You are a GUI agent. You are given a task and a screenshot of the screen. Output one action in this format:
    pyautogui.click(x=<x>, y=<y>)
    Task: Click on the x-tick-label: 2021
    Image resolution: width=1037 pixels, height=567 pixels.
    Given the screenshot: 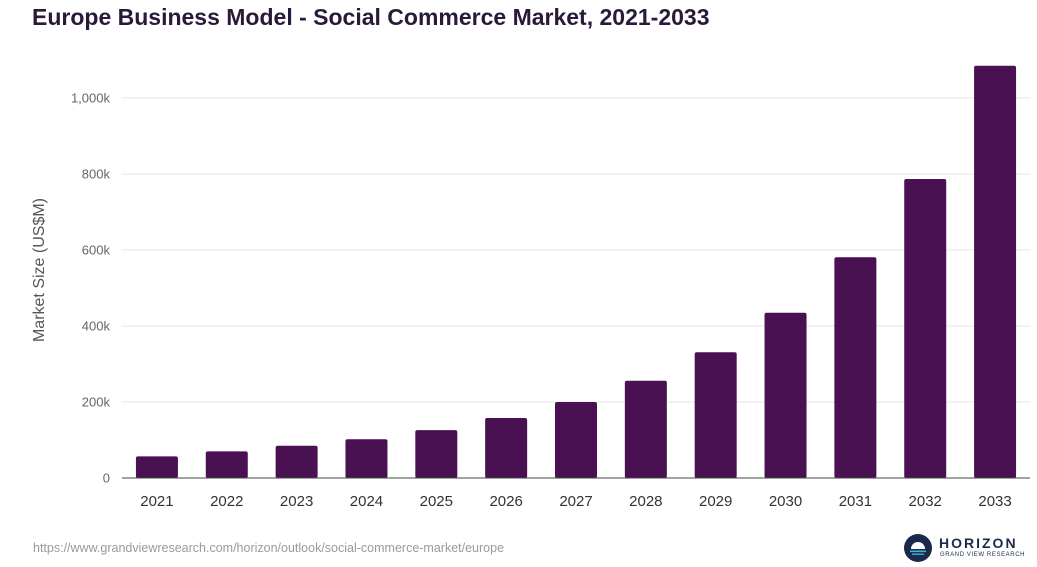 What is the action you would take?
    pyautogui.click(x=156, y=501)
    